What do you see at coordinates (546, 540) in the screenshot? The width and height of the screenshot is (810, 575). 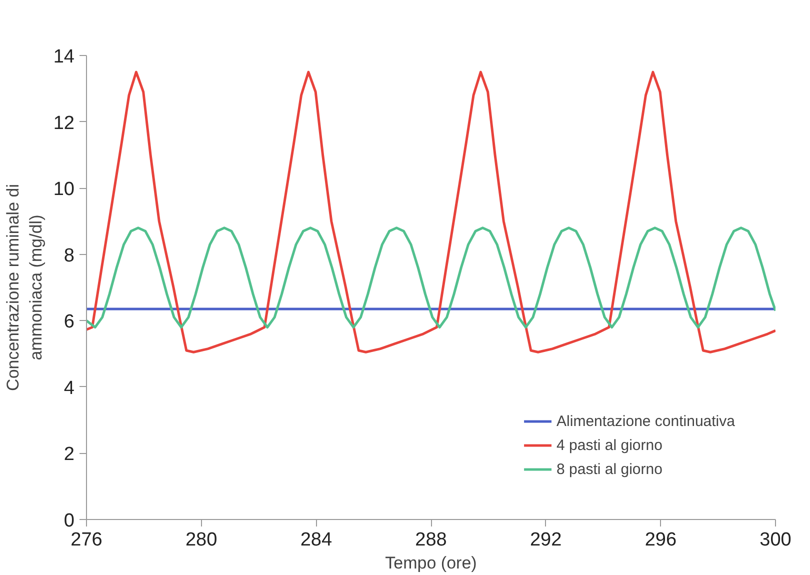 I see `x-tick-label: 292` at bounding box center [546, 540].